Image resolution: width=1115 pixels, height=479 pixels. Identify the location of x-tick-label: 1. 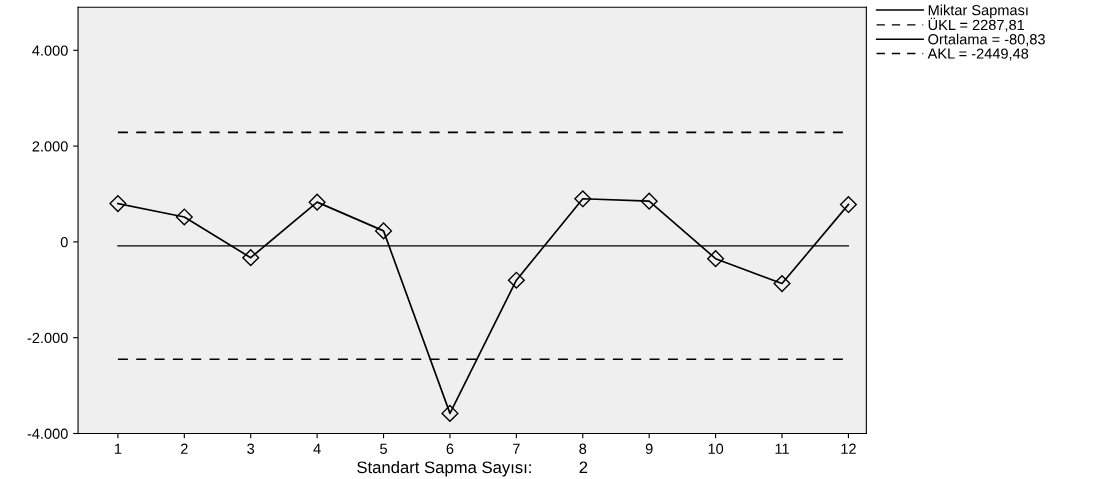
(118, 448).